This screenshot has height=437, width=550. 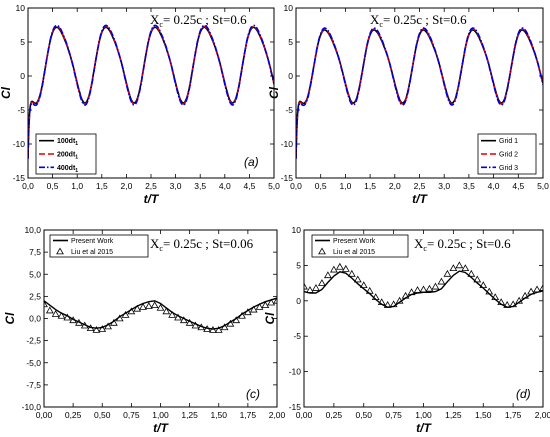 I want to click on legend-label: 200dt1, so click(x=67, y=156).